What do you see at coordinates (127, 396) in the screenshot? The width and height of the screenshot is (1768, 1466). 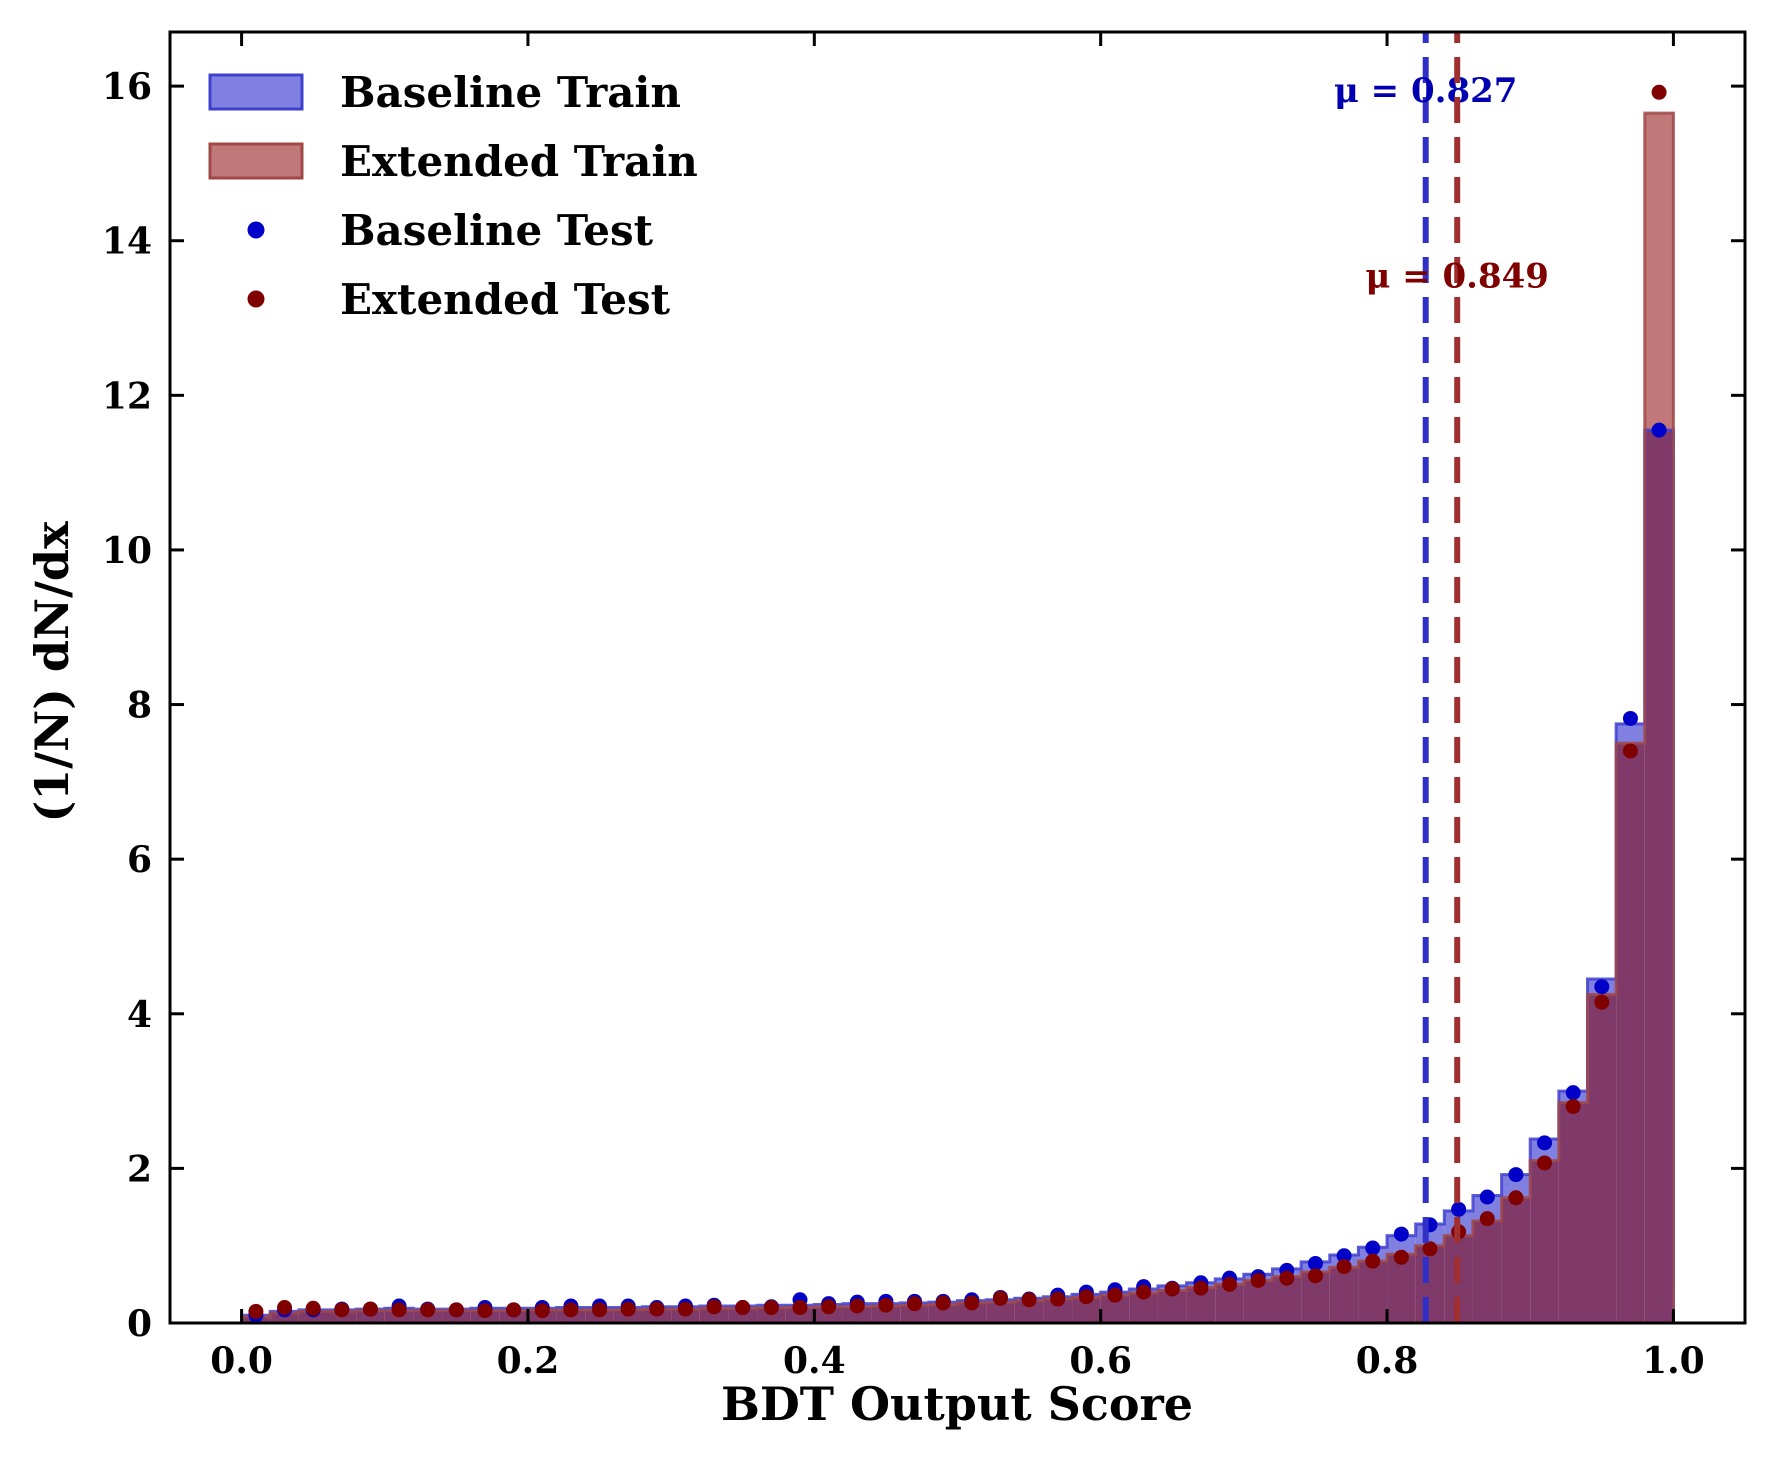 I see `y-tick-label: 12` at bounding box center [127, 396].